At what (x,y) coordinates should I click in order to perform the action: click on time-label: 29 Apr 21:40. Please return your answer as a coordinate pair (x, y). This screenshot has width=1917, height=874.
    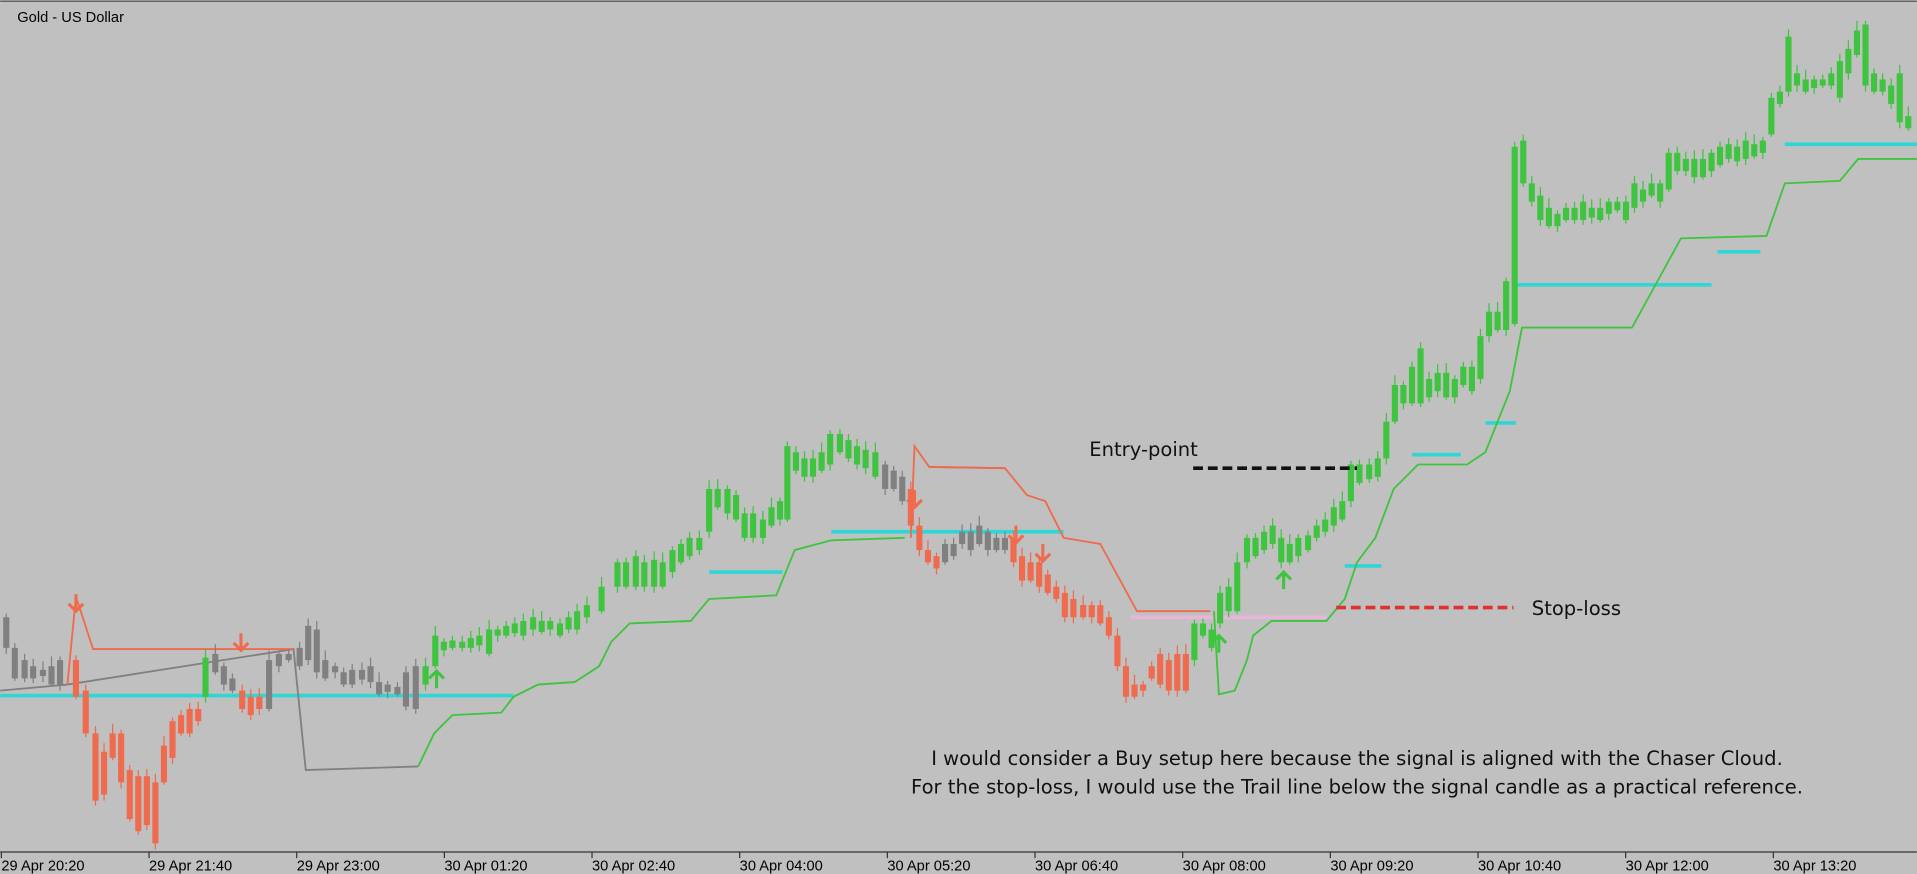
    Looking at the image, I should click on (190, 866).